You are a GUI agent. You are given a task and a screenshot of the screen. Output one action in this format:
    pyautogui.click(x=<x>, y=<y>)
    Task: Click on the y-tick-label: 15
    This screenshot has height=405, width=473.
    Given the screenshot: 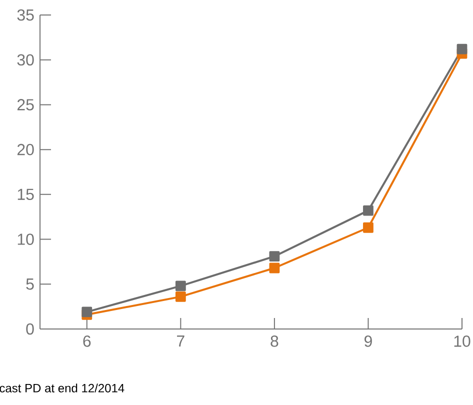 What is the action you would take?
    pyautogui.click(x=26, y=194)
    